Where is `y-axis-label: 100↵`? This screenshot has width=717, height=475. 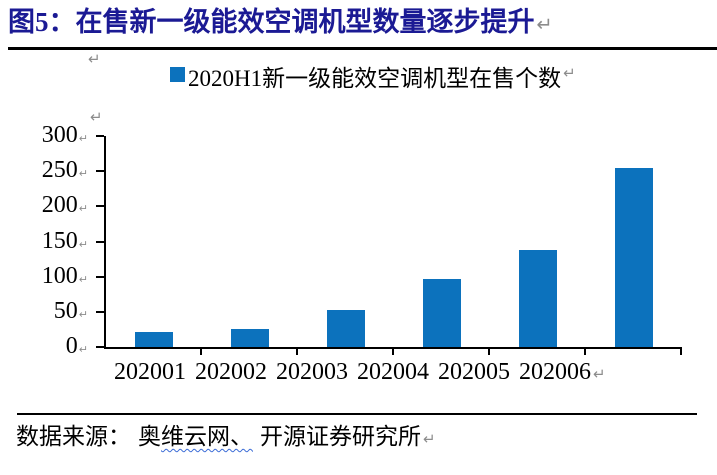
y-axis-label: 100↵ is located at coordinates (51, 278).